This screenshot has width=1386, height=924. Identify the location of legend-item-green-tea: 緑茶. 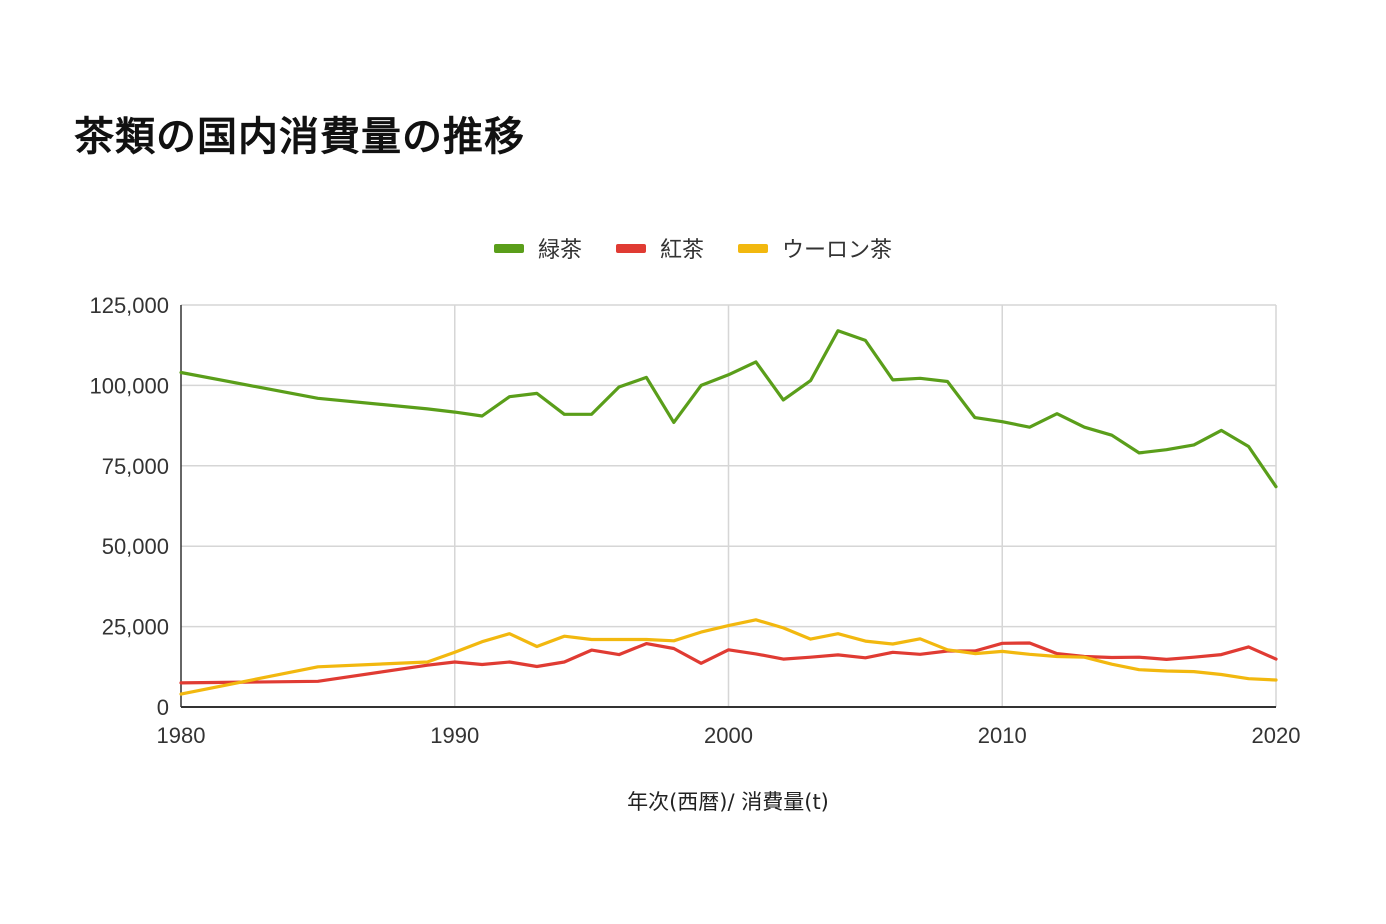
(537, 248).